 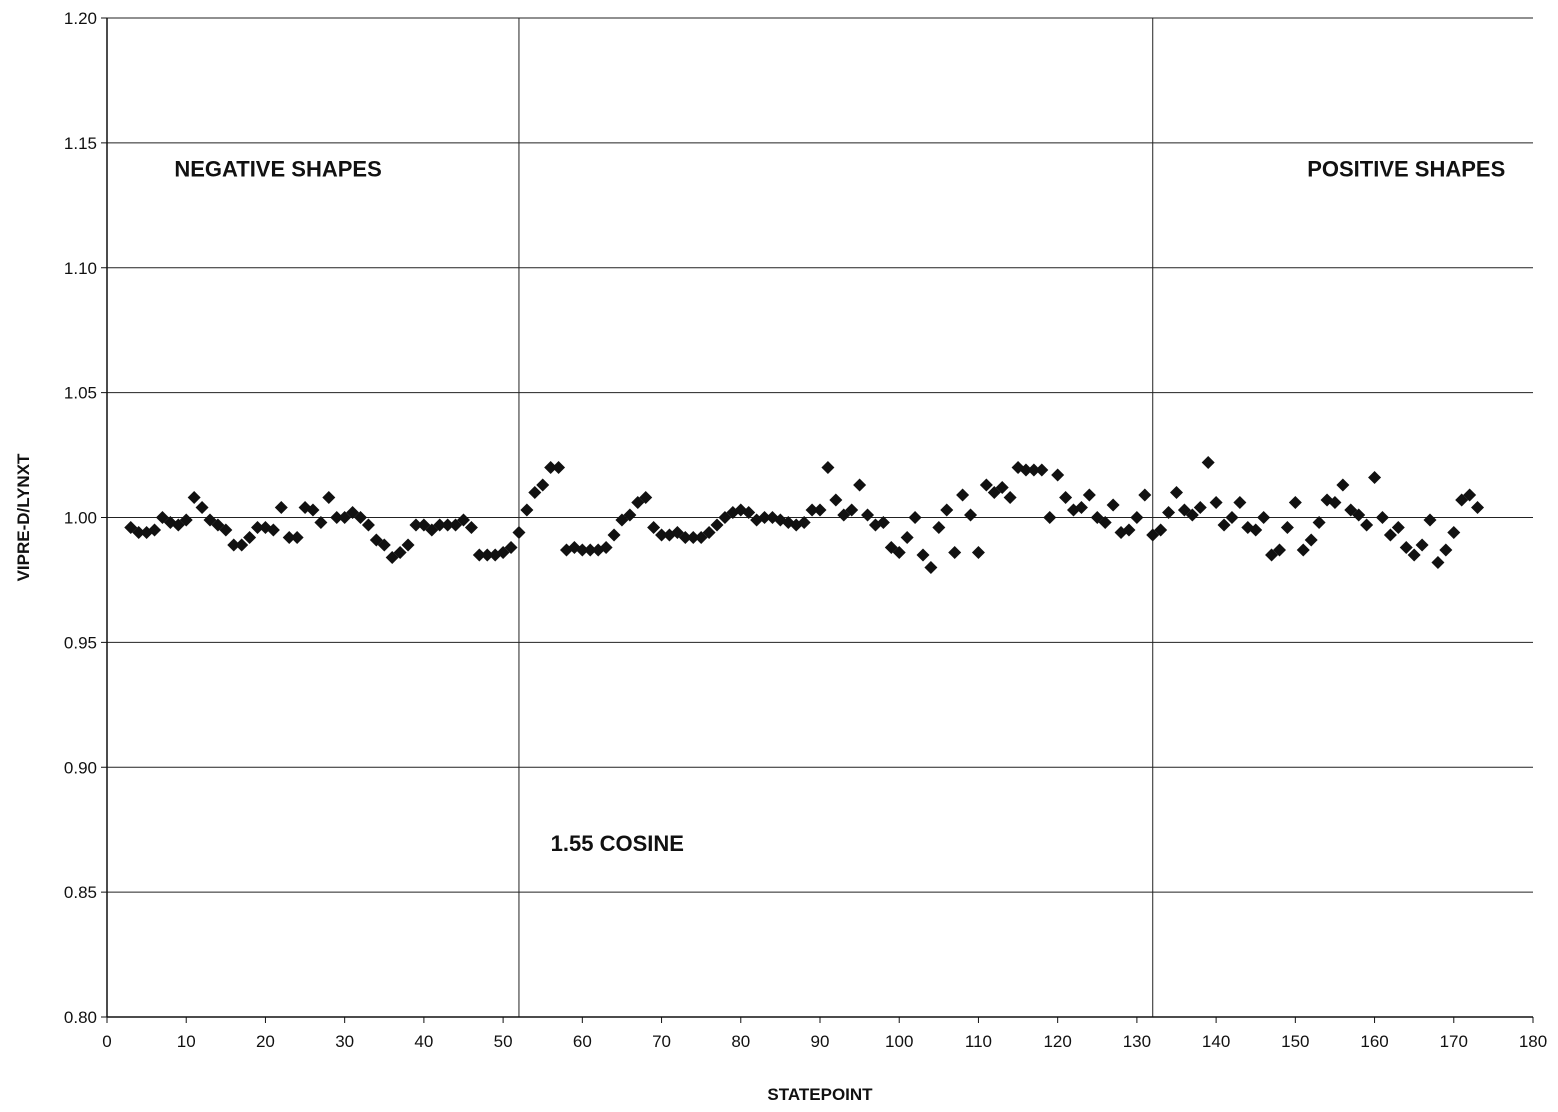 I want to click on x-tick-label: 180, so click(x=1533, y=1041).